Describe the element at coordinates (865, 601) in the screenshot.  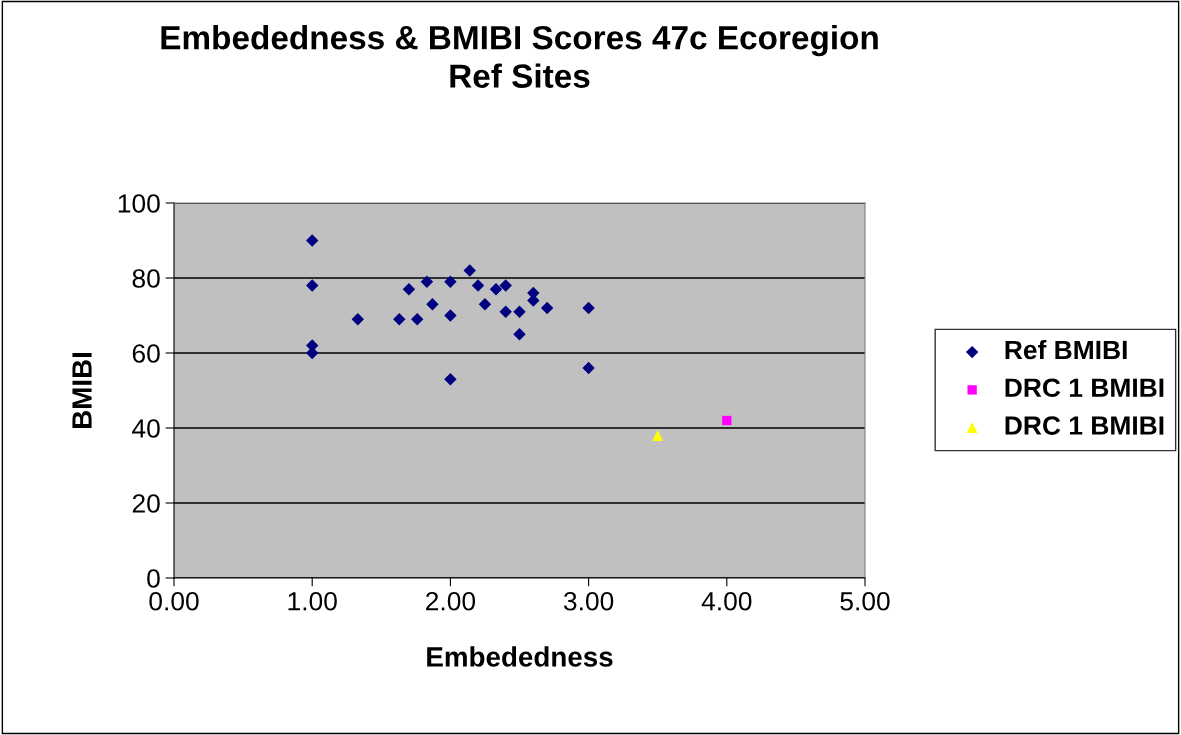
I see `x-tick-label: 5.00` at that location.